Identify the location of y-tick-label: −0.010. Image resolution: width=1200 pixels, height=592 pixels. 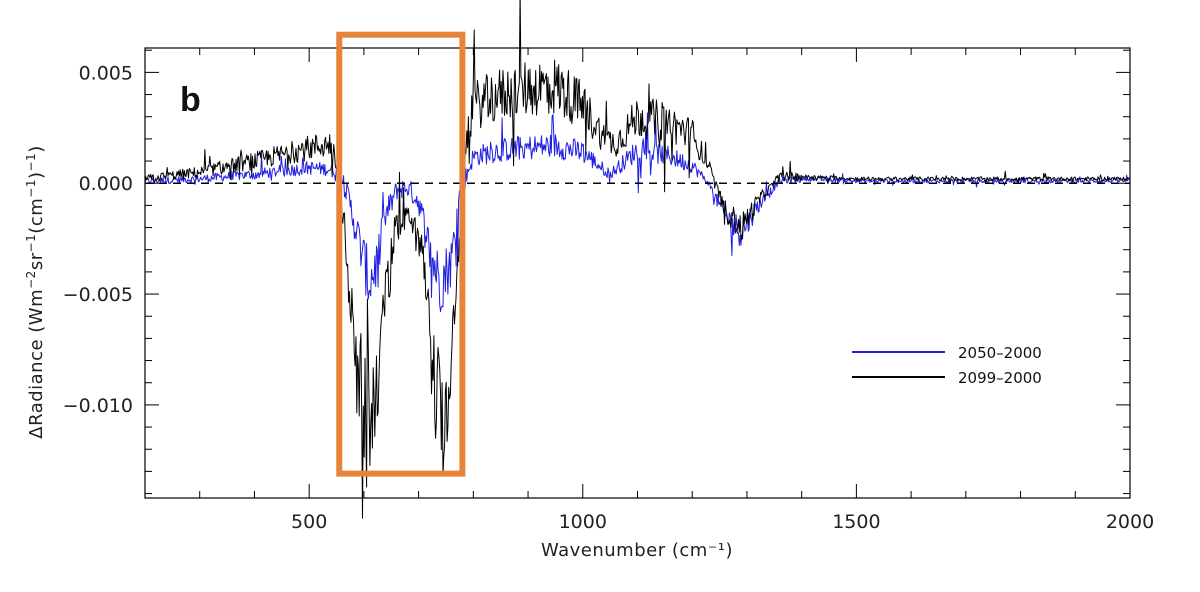
(98, 406).